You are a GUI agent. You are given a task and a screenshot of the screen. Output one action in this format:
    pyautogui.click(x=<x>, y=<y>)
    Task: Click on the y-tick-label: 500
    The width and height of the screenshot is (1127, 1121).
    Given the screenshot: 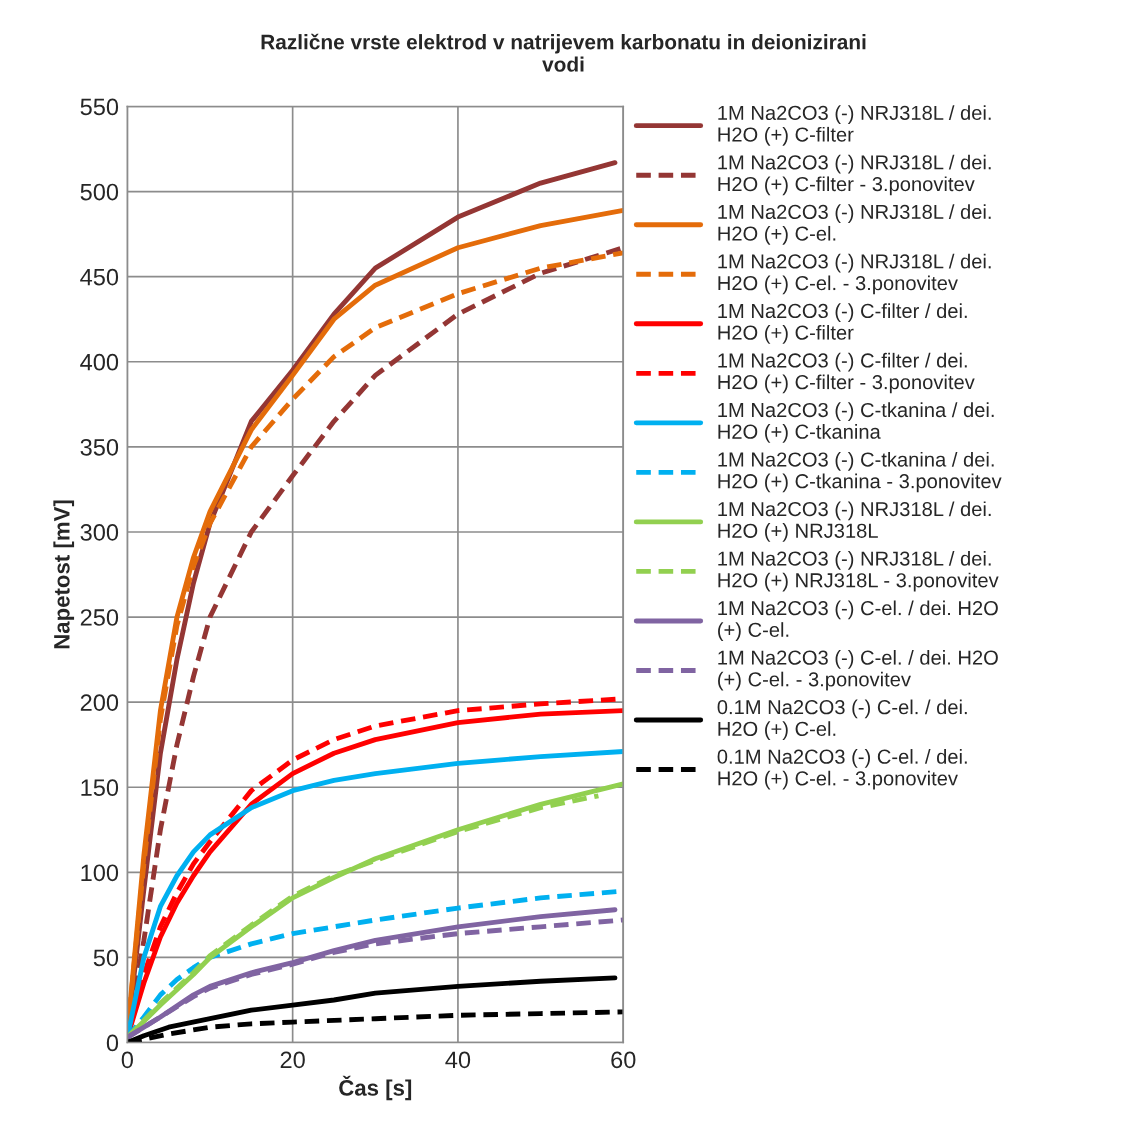 What is the action you would take?
    pyautogui.click(x=99, y=192)
    